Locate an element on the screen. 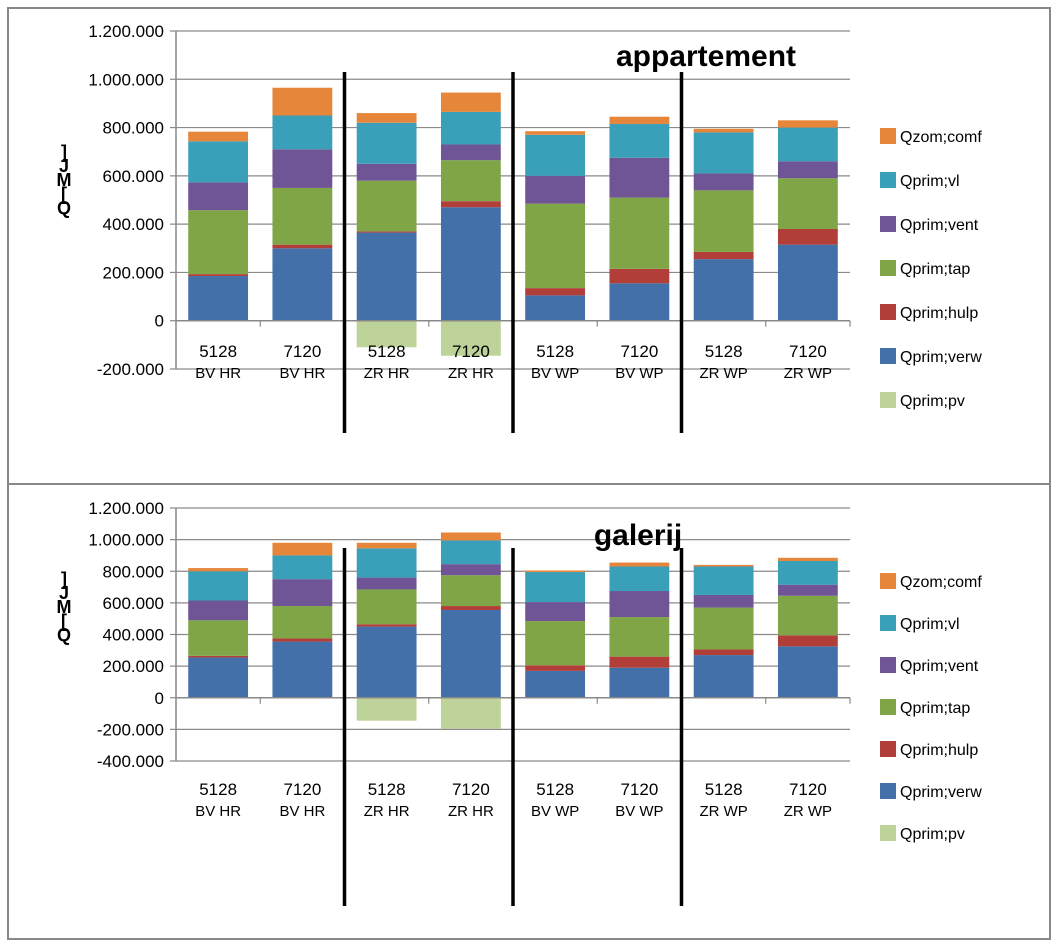  legend-label: Qprim;verw is located at coordinates (941, 792).